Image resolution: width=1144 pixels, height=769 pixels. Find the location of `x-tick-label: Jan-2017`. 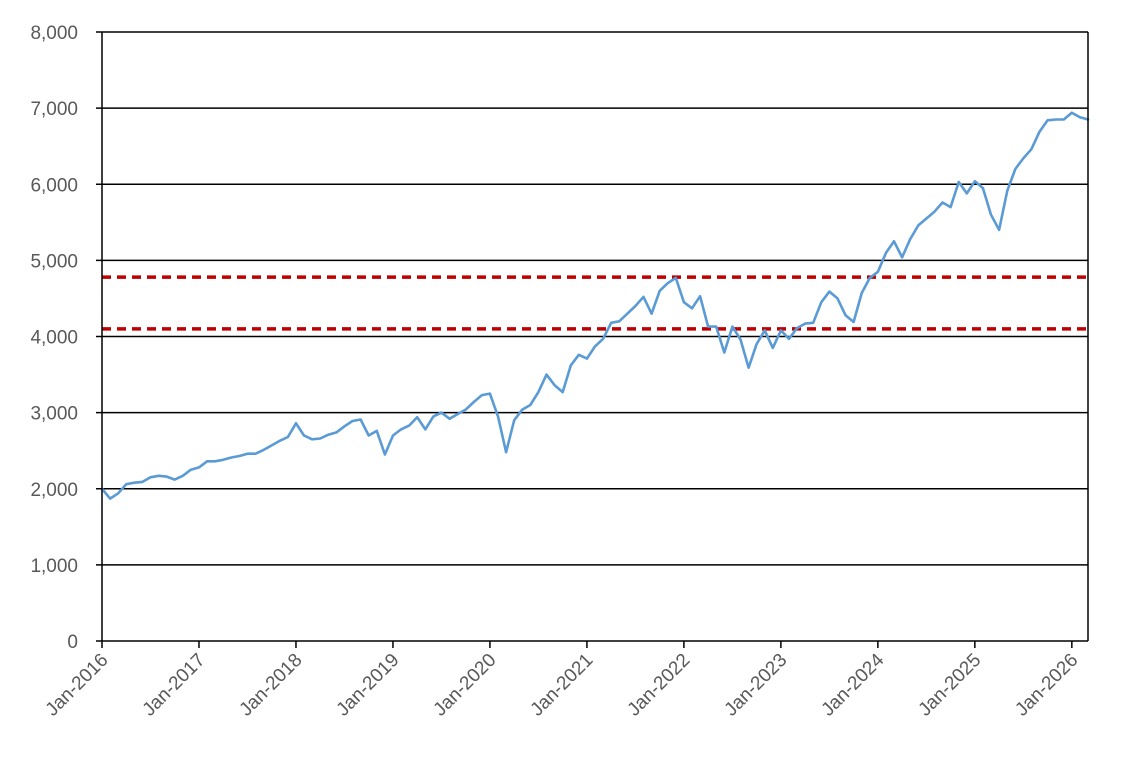

x-tick-label: Jan-2017 is located at coordinates (174, 685).